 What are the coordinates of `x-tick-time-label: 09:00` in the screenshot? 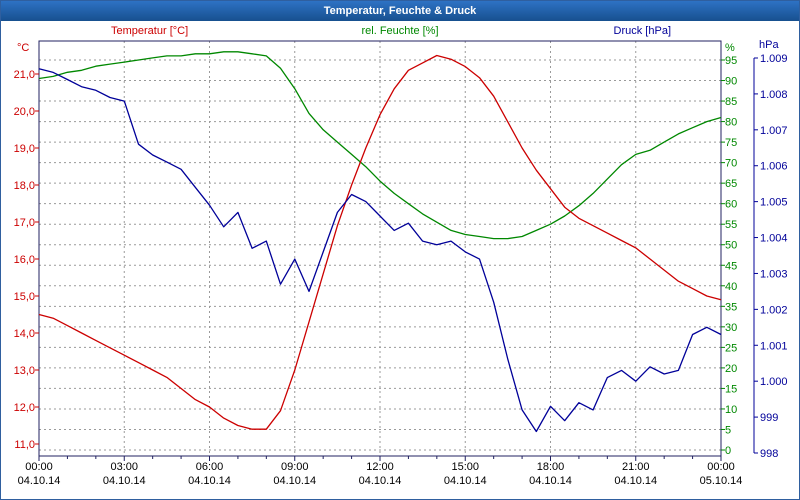 It's located at (295, 467).